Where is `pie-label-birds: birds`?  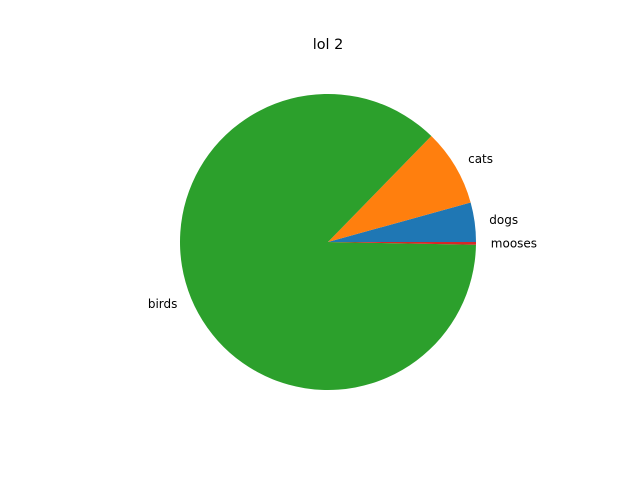 pie-label-birds: birds is located at coordinates (163, 304).